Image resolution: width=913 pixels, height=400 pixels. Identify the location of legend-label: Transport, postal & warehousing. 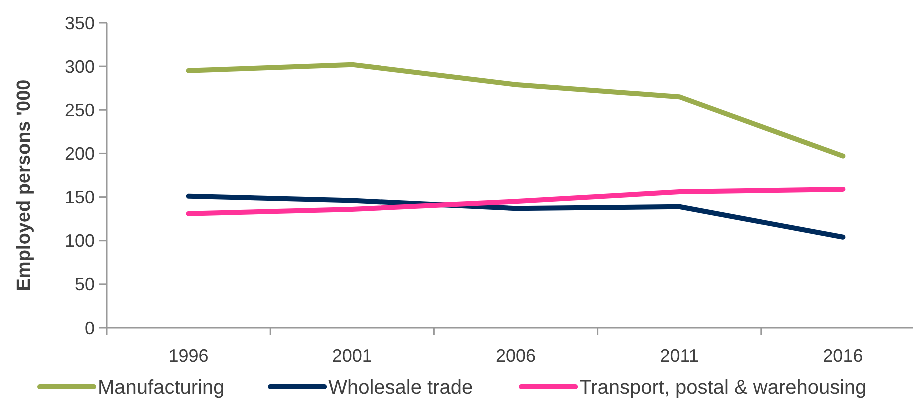
(723, 388).